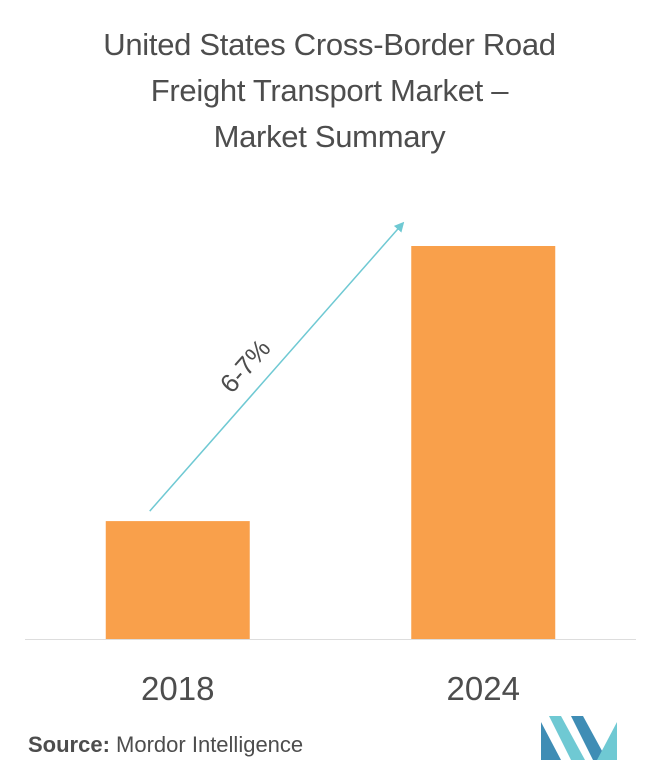 Image resolution: width=659 pixels, height=782 pixels. What do you see at coordinates (329, 44) in the screenshot?
I see `chart-title-line-1: United States Cross-Border Road` at bounding box center [329, 44].